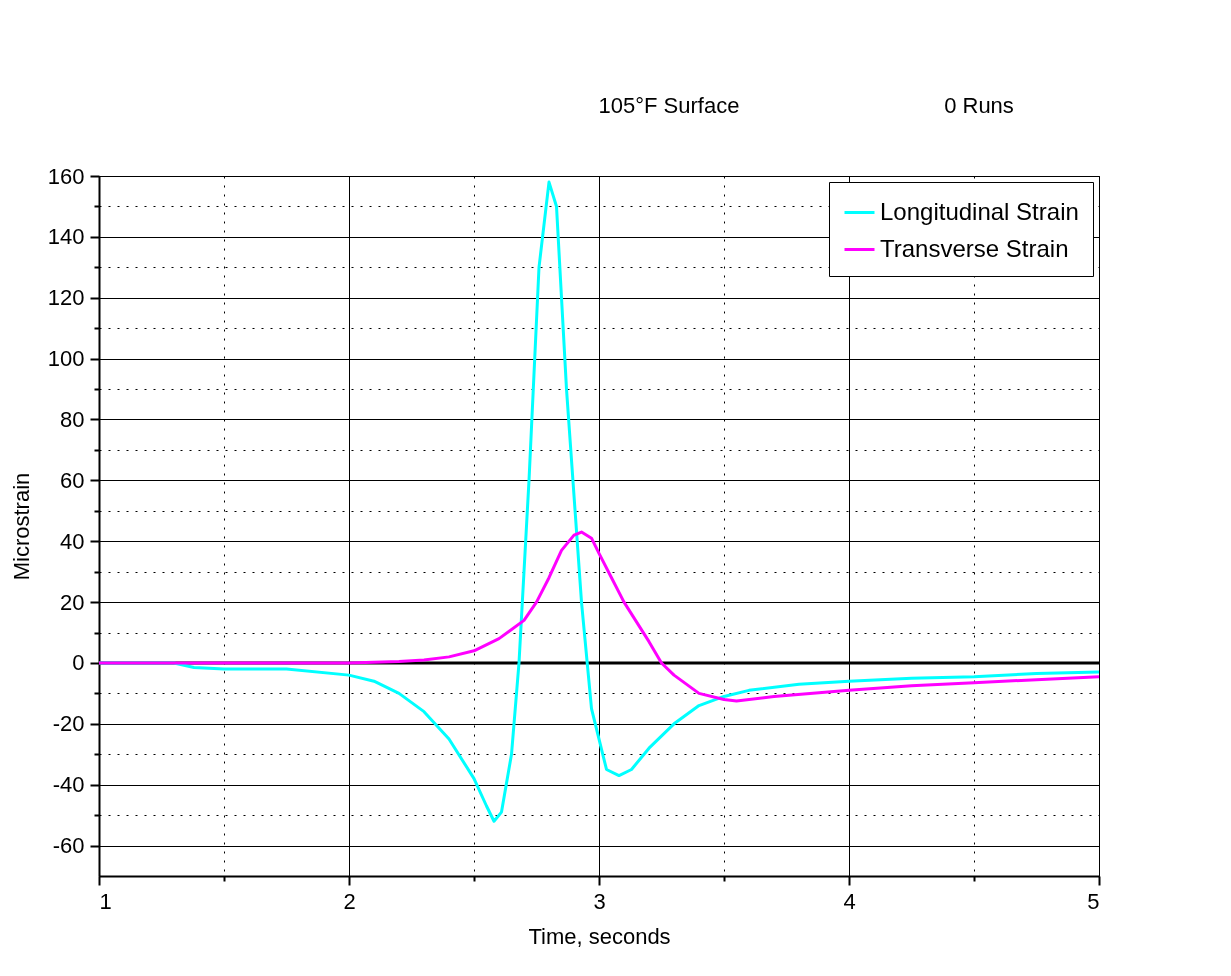 The height and width of the screenshot is (976, 1231). I want to click on y-tick-label: -40, so click(68, 785).